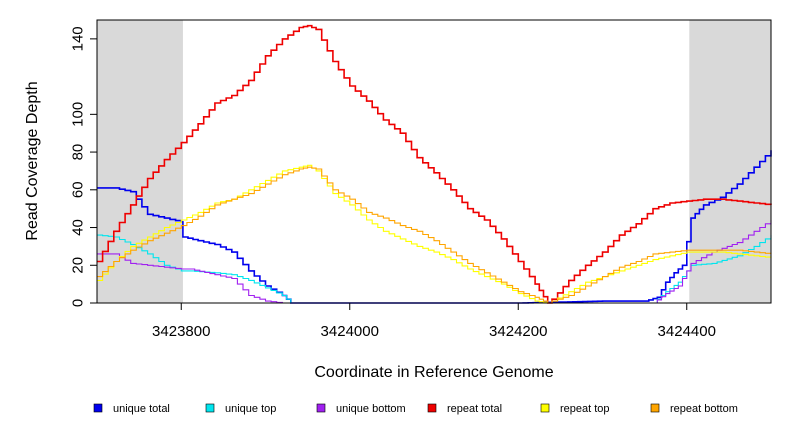 The width and height of the screenshot is (792, 432). What do you see at coordinates (250, 409) in the screenshot?
I see `legend-label-unique-top: unique top` at bounding box center [250, 409].